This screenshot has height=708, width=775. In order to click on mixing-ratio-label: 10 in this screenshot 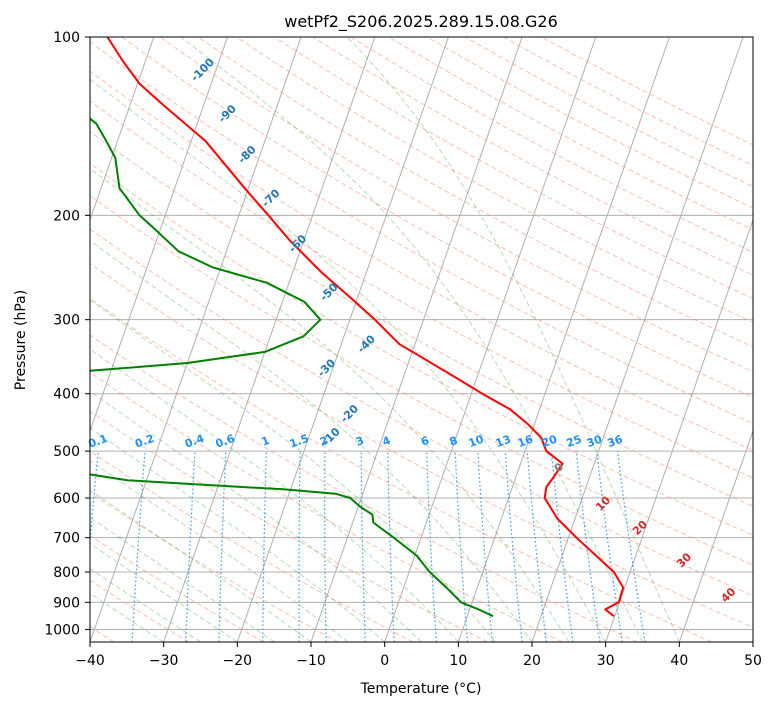, I will do `click(476, 441)`.